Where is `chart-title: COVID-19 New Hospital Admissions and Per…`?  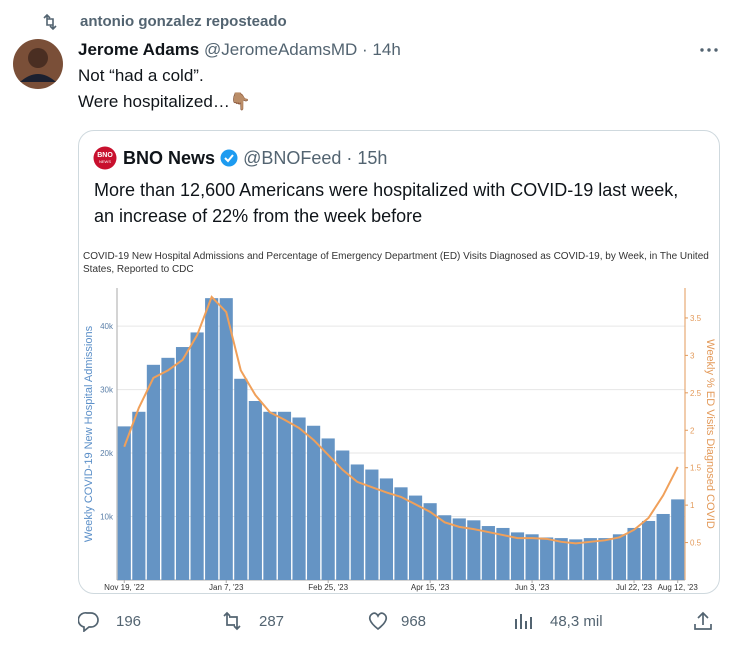
chart-title: COVID-19 New Hospital Admissions and Per… is located at coordinates (396, 263).